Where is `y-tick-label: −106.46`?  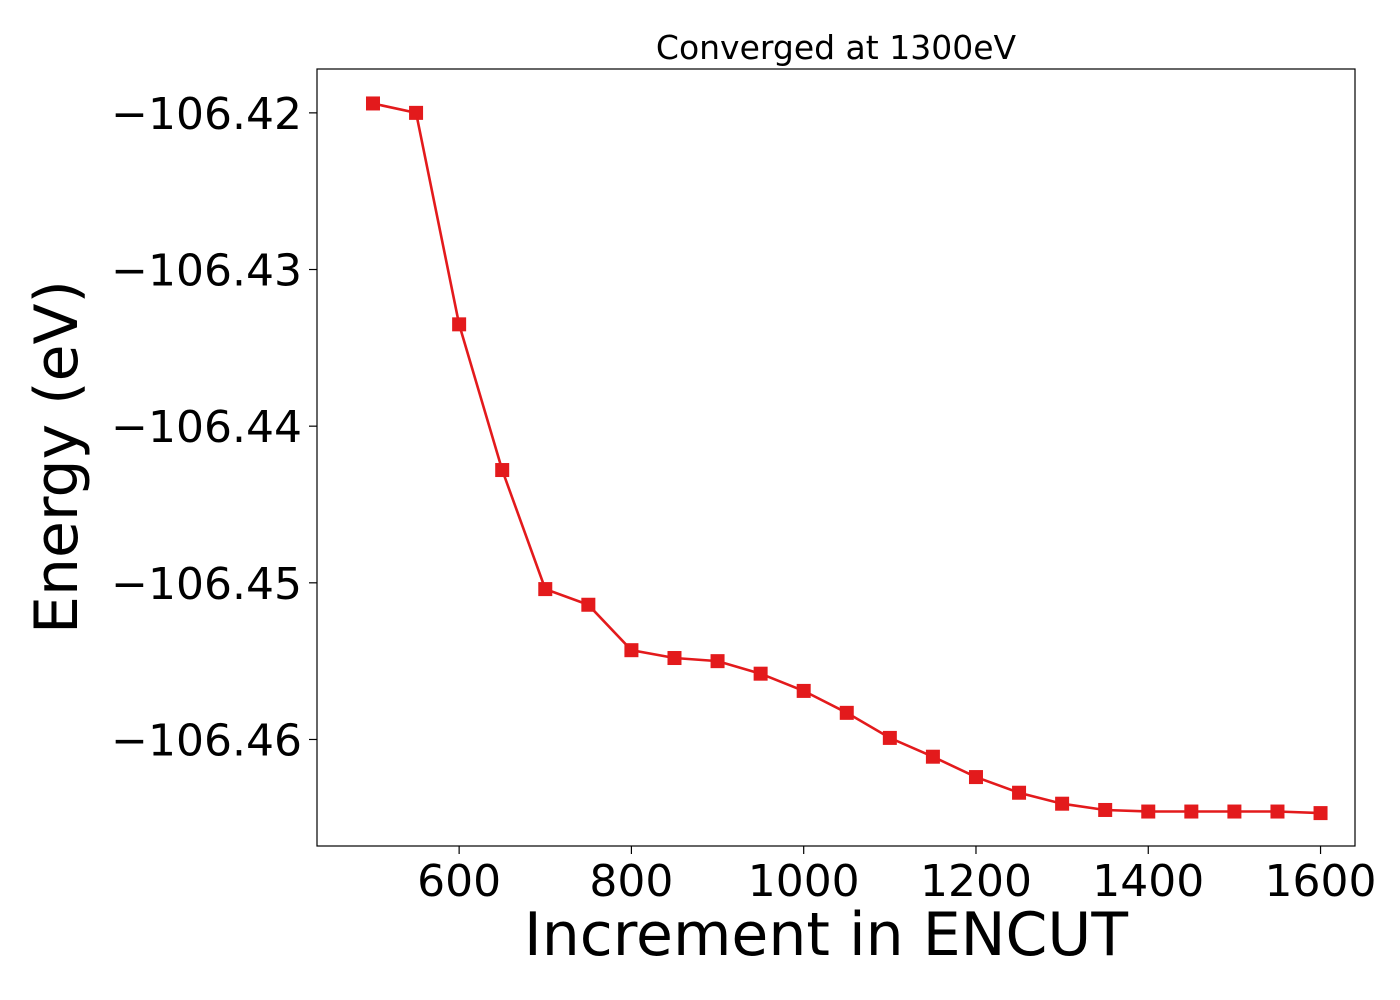 y-tick-label: −106.46 is located at coordinates (206, 740).